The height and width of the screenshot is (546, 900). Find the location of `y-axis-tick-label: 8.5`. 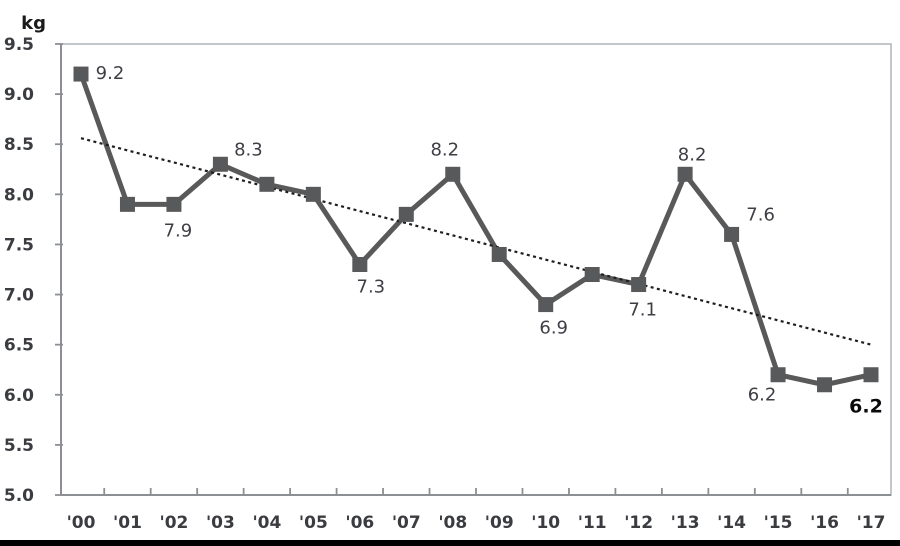

y-axis-tick-label: 8.5 is located at coordinates (19, 145).